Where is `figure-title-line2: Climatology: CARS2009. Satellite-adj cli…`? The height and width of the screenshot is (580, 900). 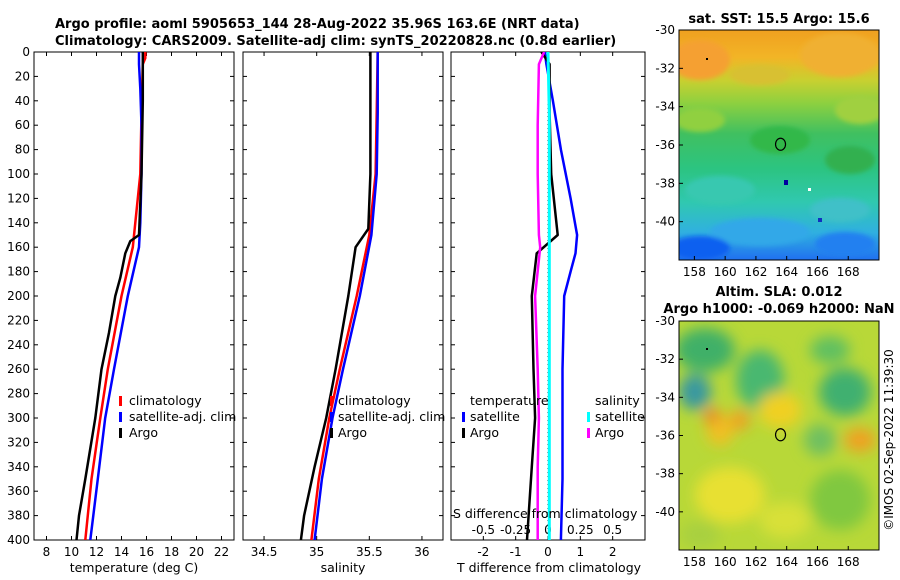 figure-title-line2: Climatology: CARS2009. Satellite-adj cli… is located at coordinates (335, 41).